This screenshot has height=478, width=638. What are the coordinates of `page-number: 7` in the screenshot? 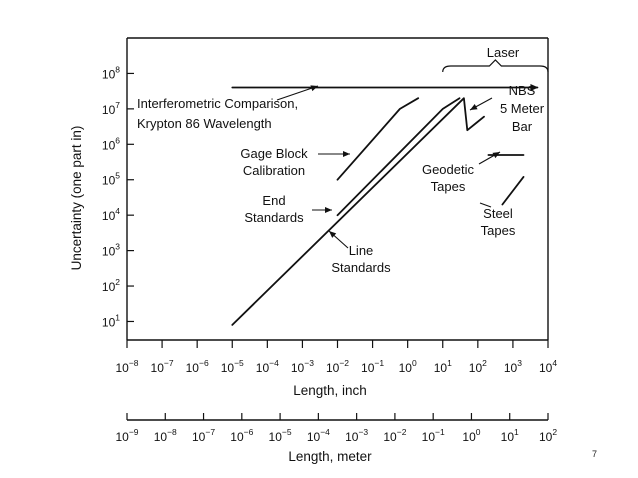 It's located at (595, 454).